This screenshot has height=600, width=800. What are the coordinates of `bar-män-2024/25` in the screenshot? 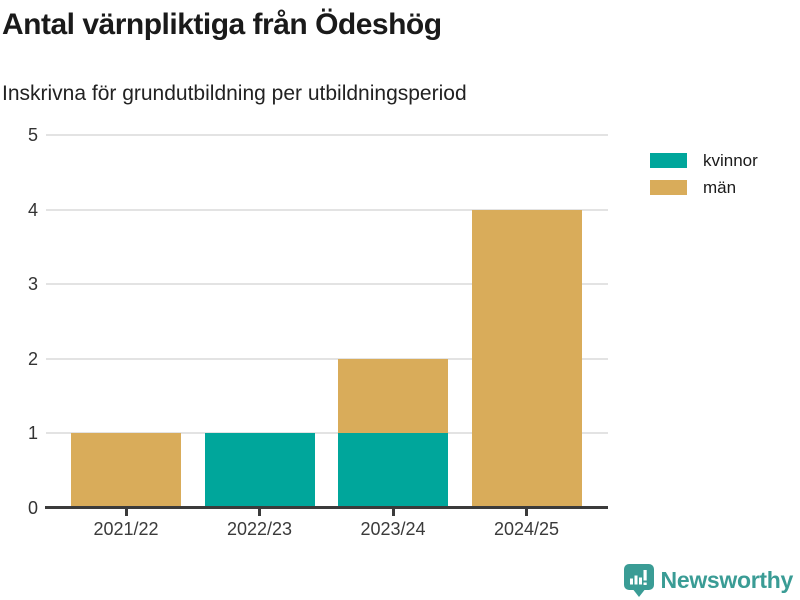 It's located at (526, 358).